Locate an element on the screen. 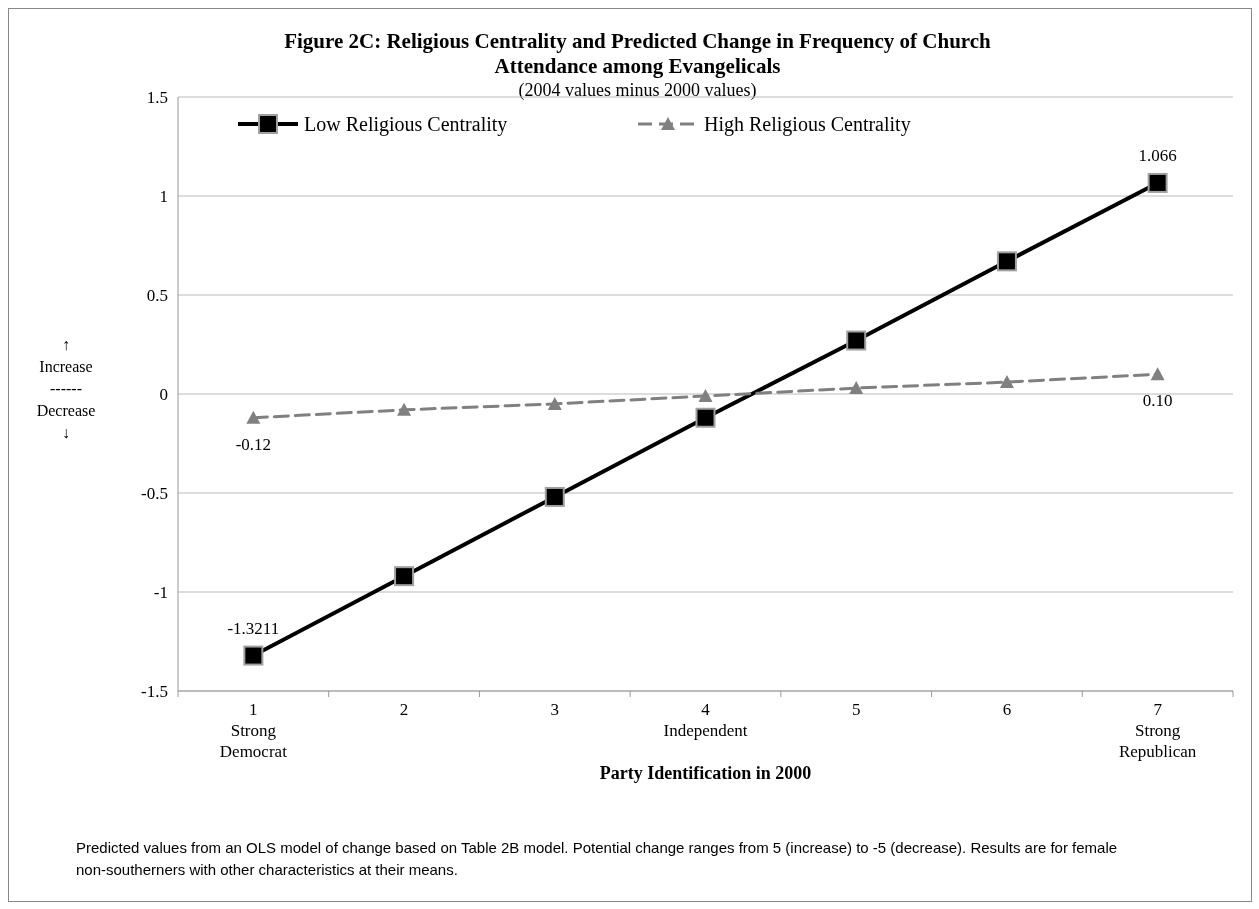 Image resolution: width=1259 pixels, height=909 pixels. data-label: -0.12 is located at coordinates (253, 444).